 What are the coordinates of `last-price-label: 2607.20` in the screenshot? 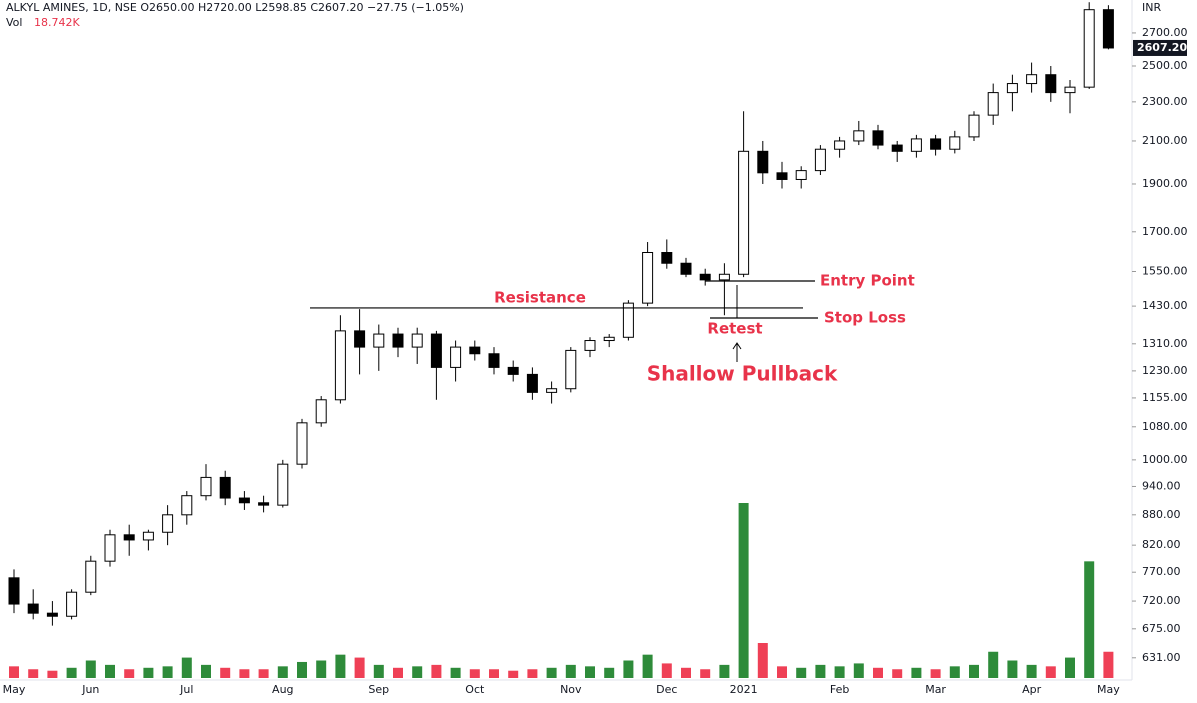 It's located at (1162, 47).